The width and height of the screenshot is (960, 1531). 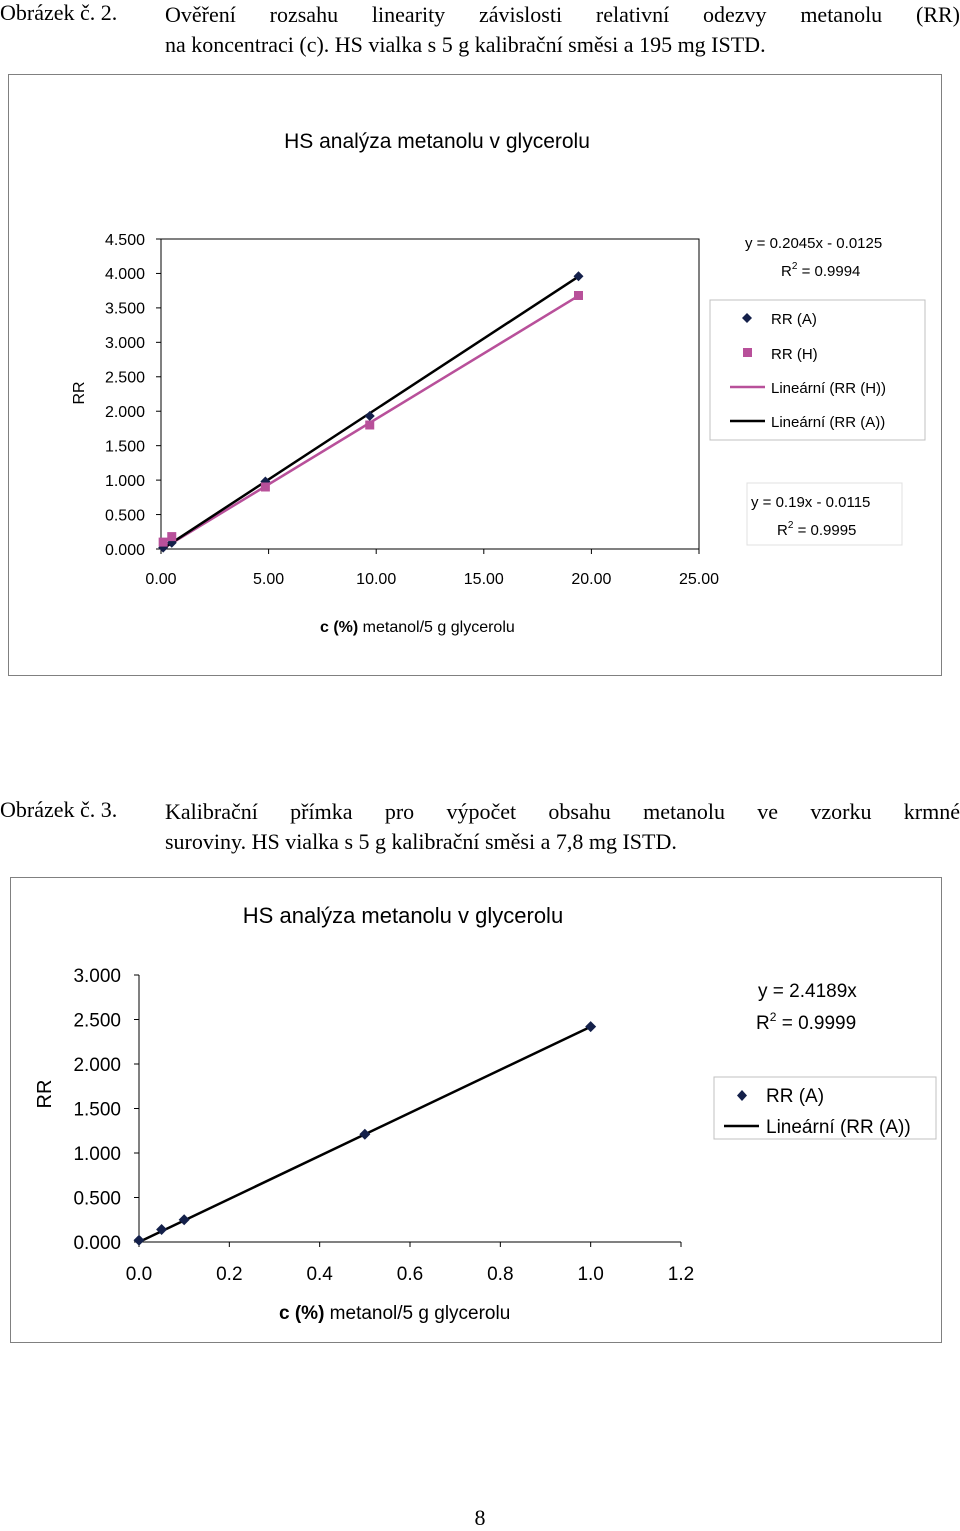 I want to click on plot-area, so click(x=430, y=394).